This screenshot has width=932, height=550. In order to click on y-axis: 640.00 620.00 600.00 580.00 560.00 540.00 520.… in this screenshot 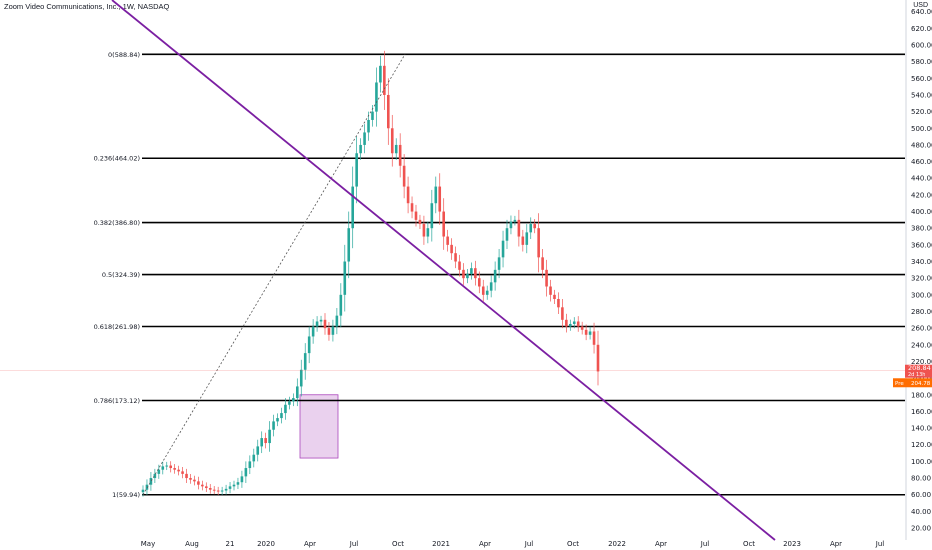, I will do `click(918, 270)`.